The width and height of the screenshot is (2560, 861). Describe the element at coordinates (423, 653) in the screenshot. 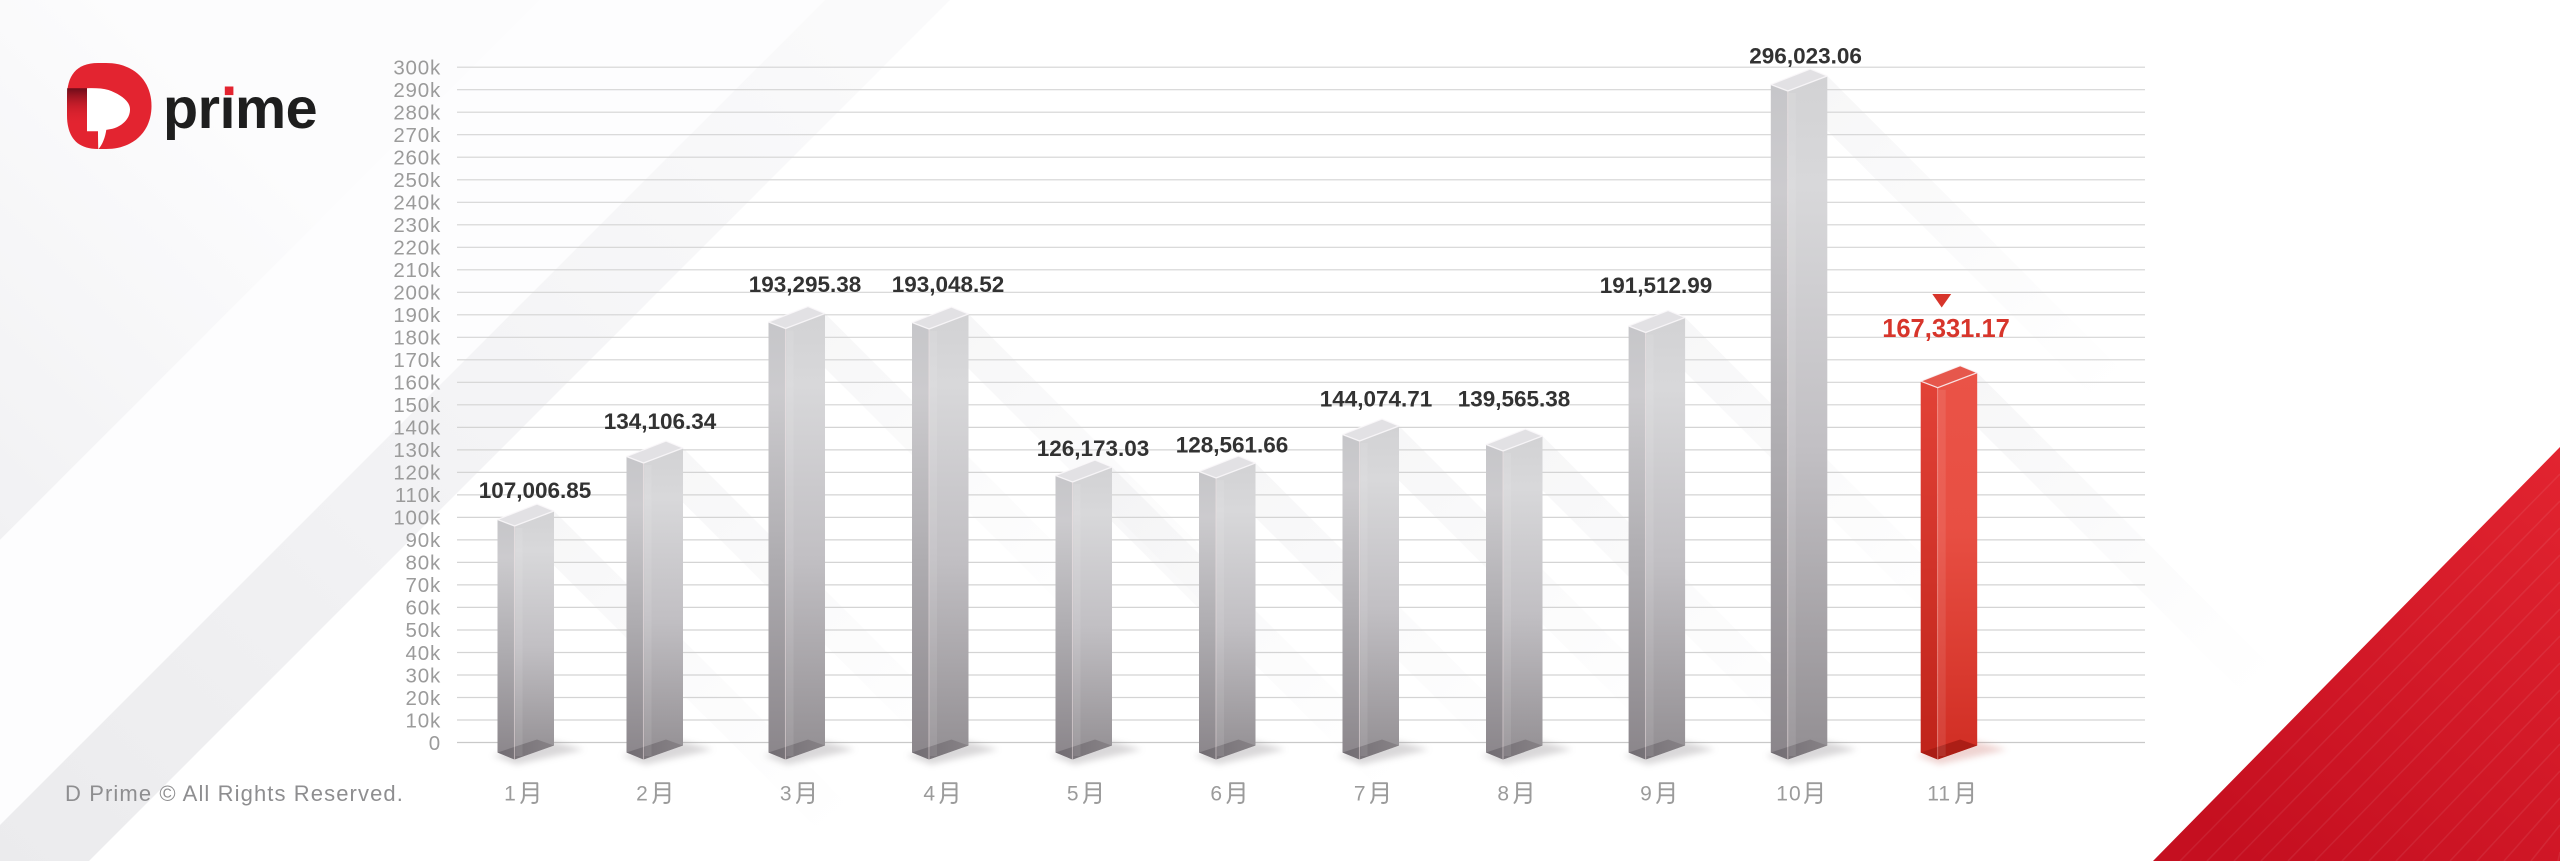

I see `svg-text: 40k` at that location.